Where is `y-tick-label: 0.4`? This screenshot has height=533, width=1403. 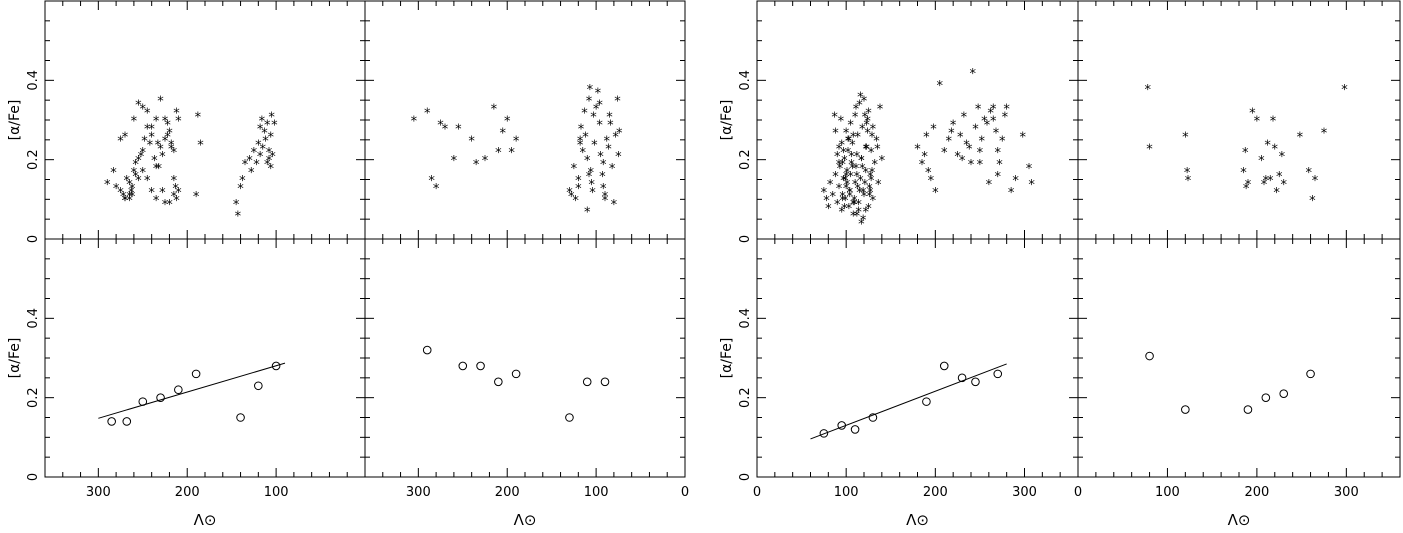 y-tick-label: 0.4 is located at coordinates (745, 318).